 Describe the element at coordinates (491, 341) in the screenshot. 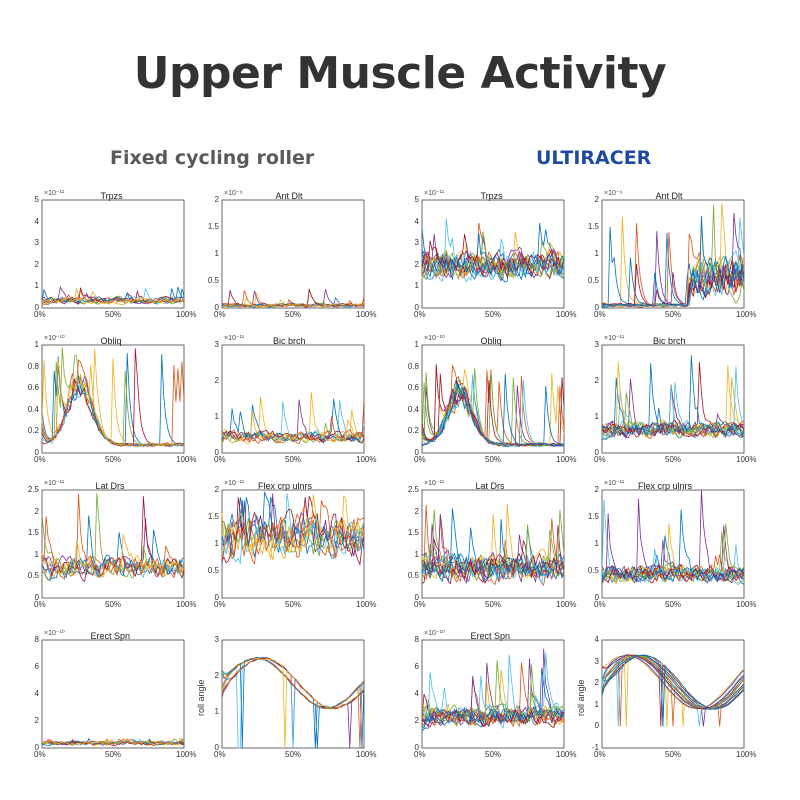

I see `chart-title: Obliq` at that location.